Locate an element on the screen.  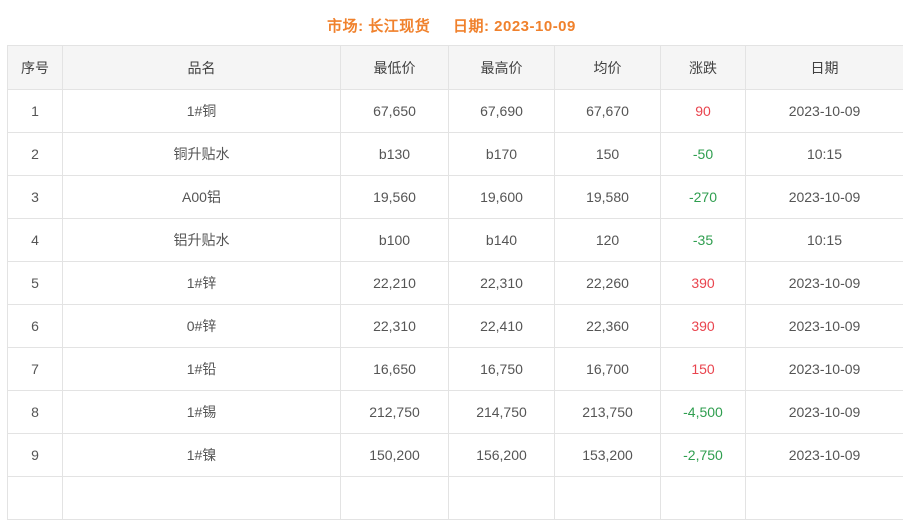
date-label: 日期: is located at coordinates (471, 26).